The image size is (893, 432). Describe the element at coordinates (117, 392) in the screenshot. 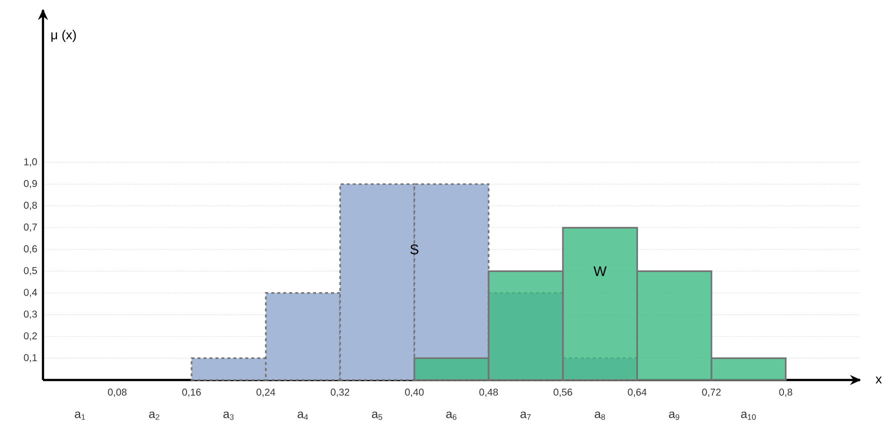

I see `x-tick-label: 0,08` at that location.